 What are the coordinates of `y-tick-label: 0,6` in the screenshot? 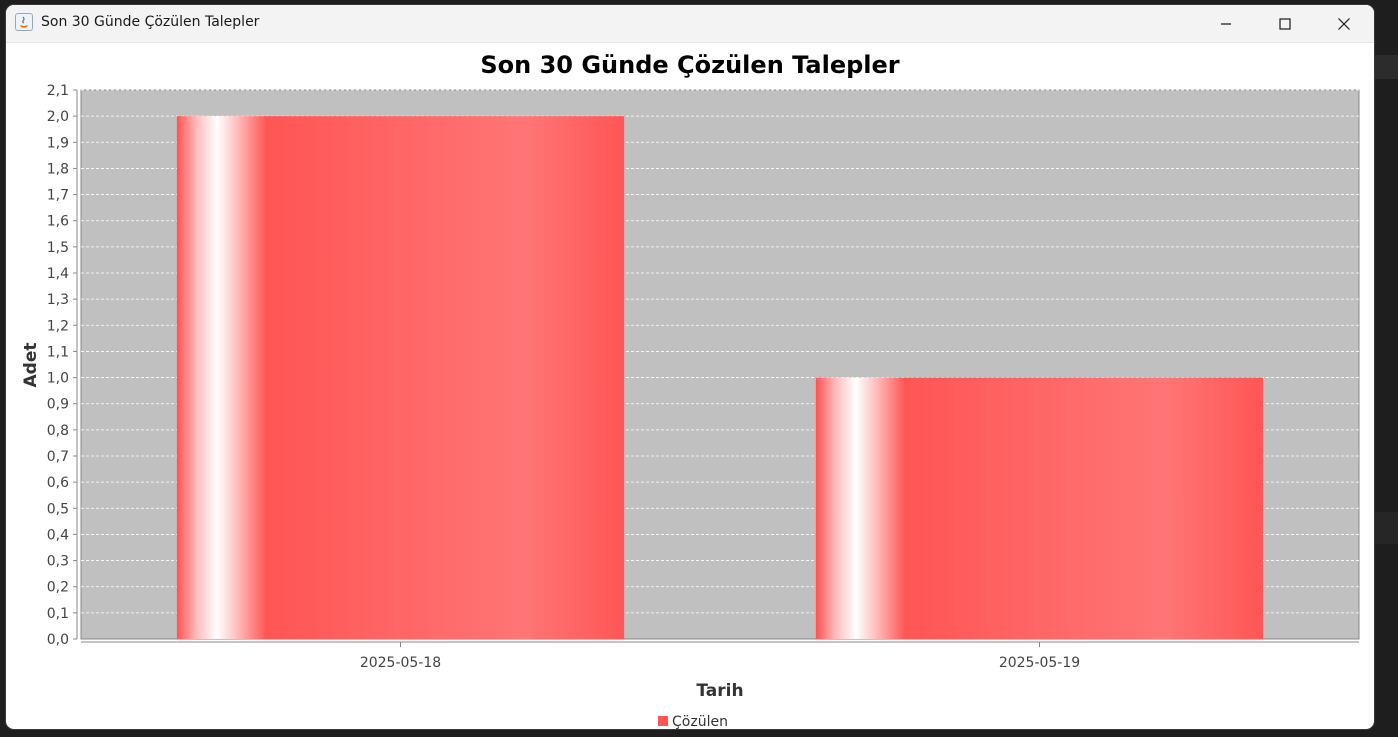 It's located at (58, 483).